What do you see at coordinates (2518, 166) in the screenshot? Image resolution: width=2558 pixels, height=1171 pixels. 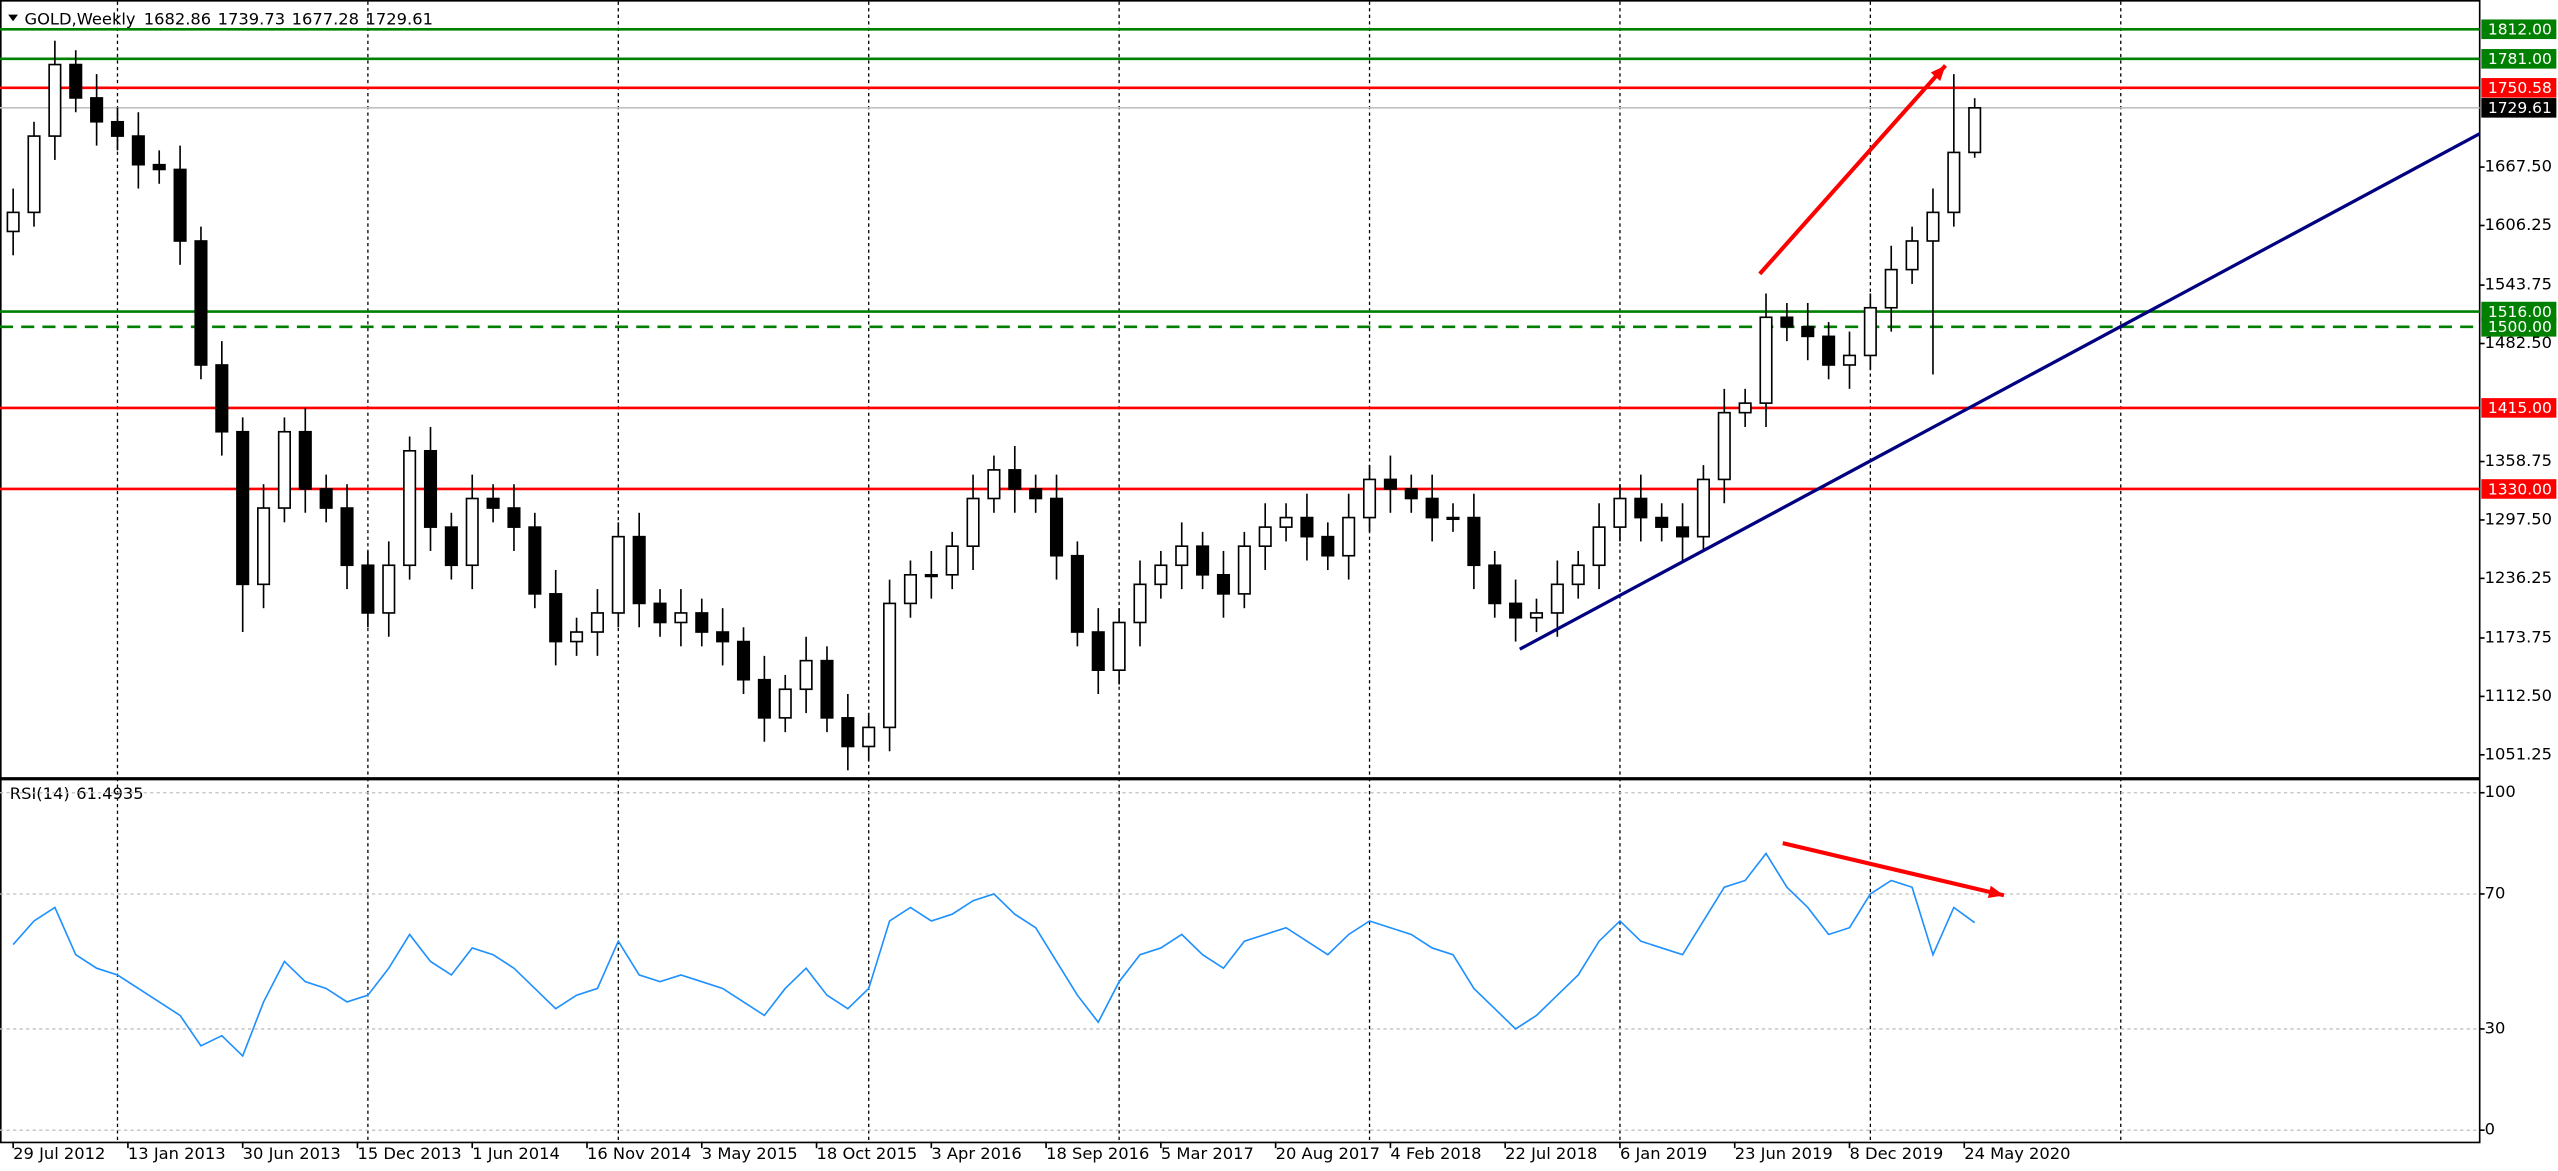 I see `y-tick-label: 1667.50` at bounding box center [2518, 166].